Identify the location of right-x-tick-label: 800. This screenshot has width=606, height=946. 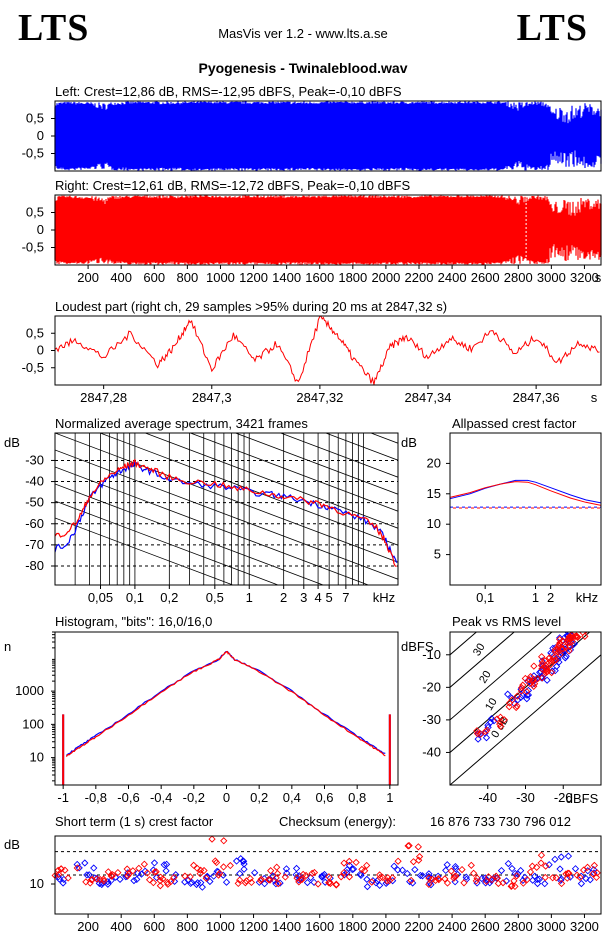
(188, 277).